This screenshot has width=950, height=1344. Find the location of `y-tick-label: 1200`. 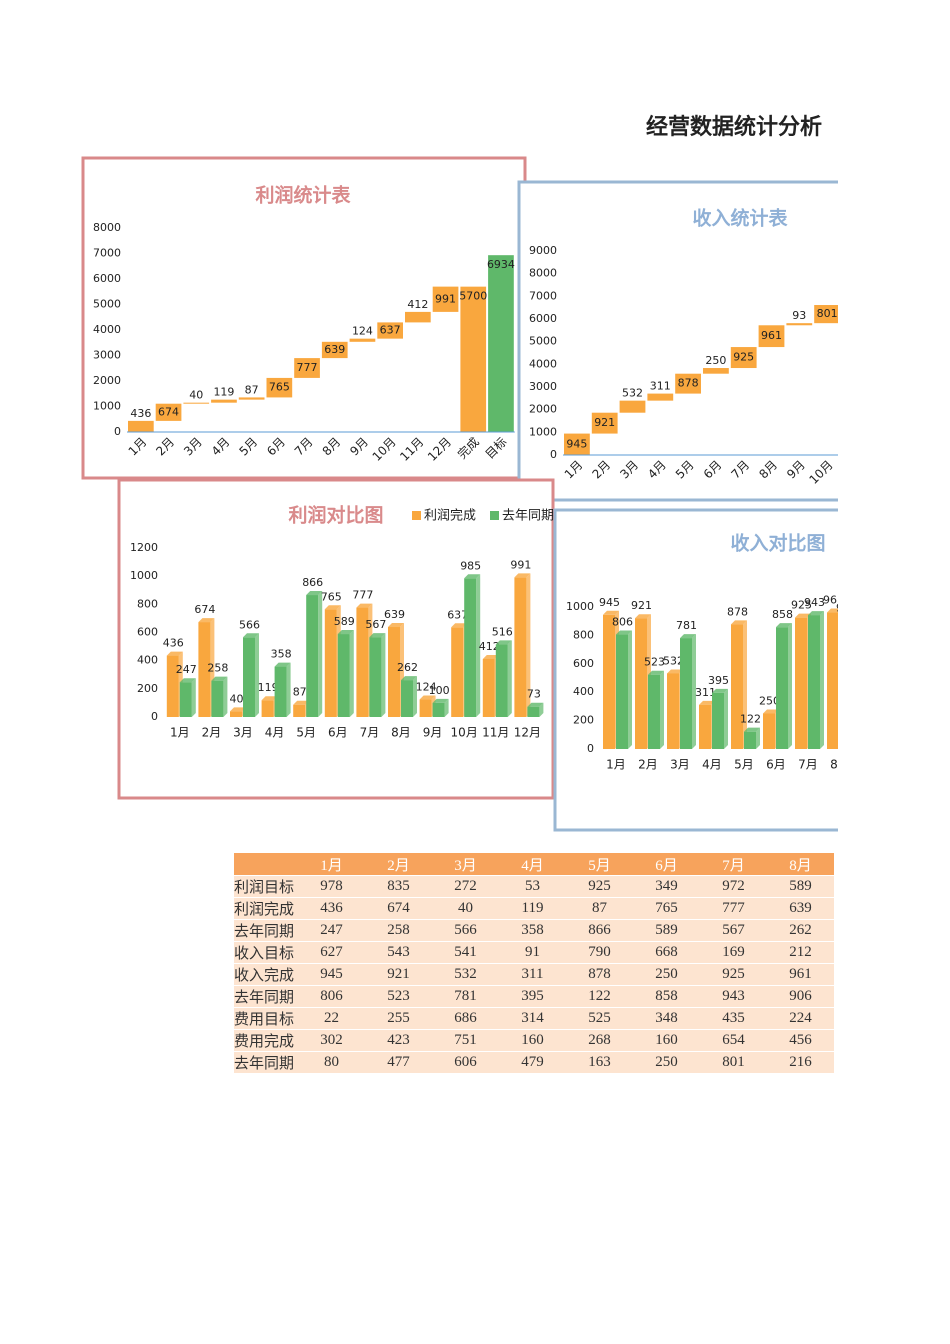

y-tick-label: 1200 is located at coordinates (144, 547).